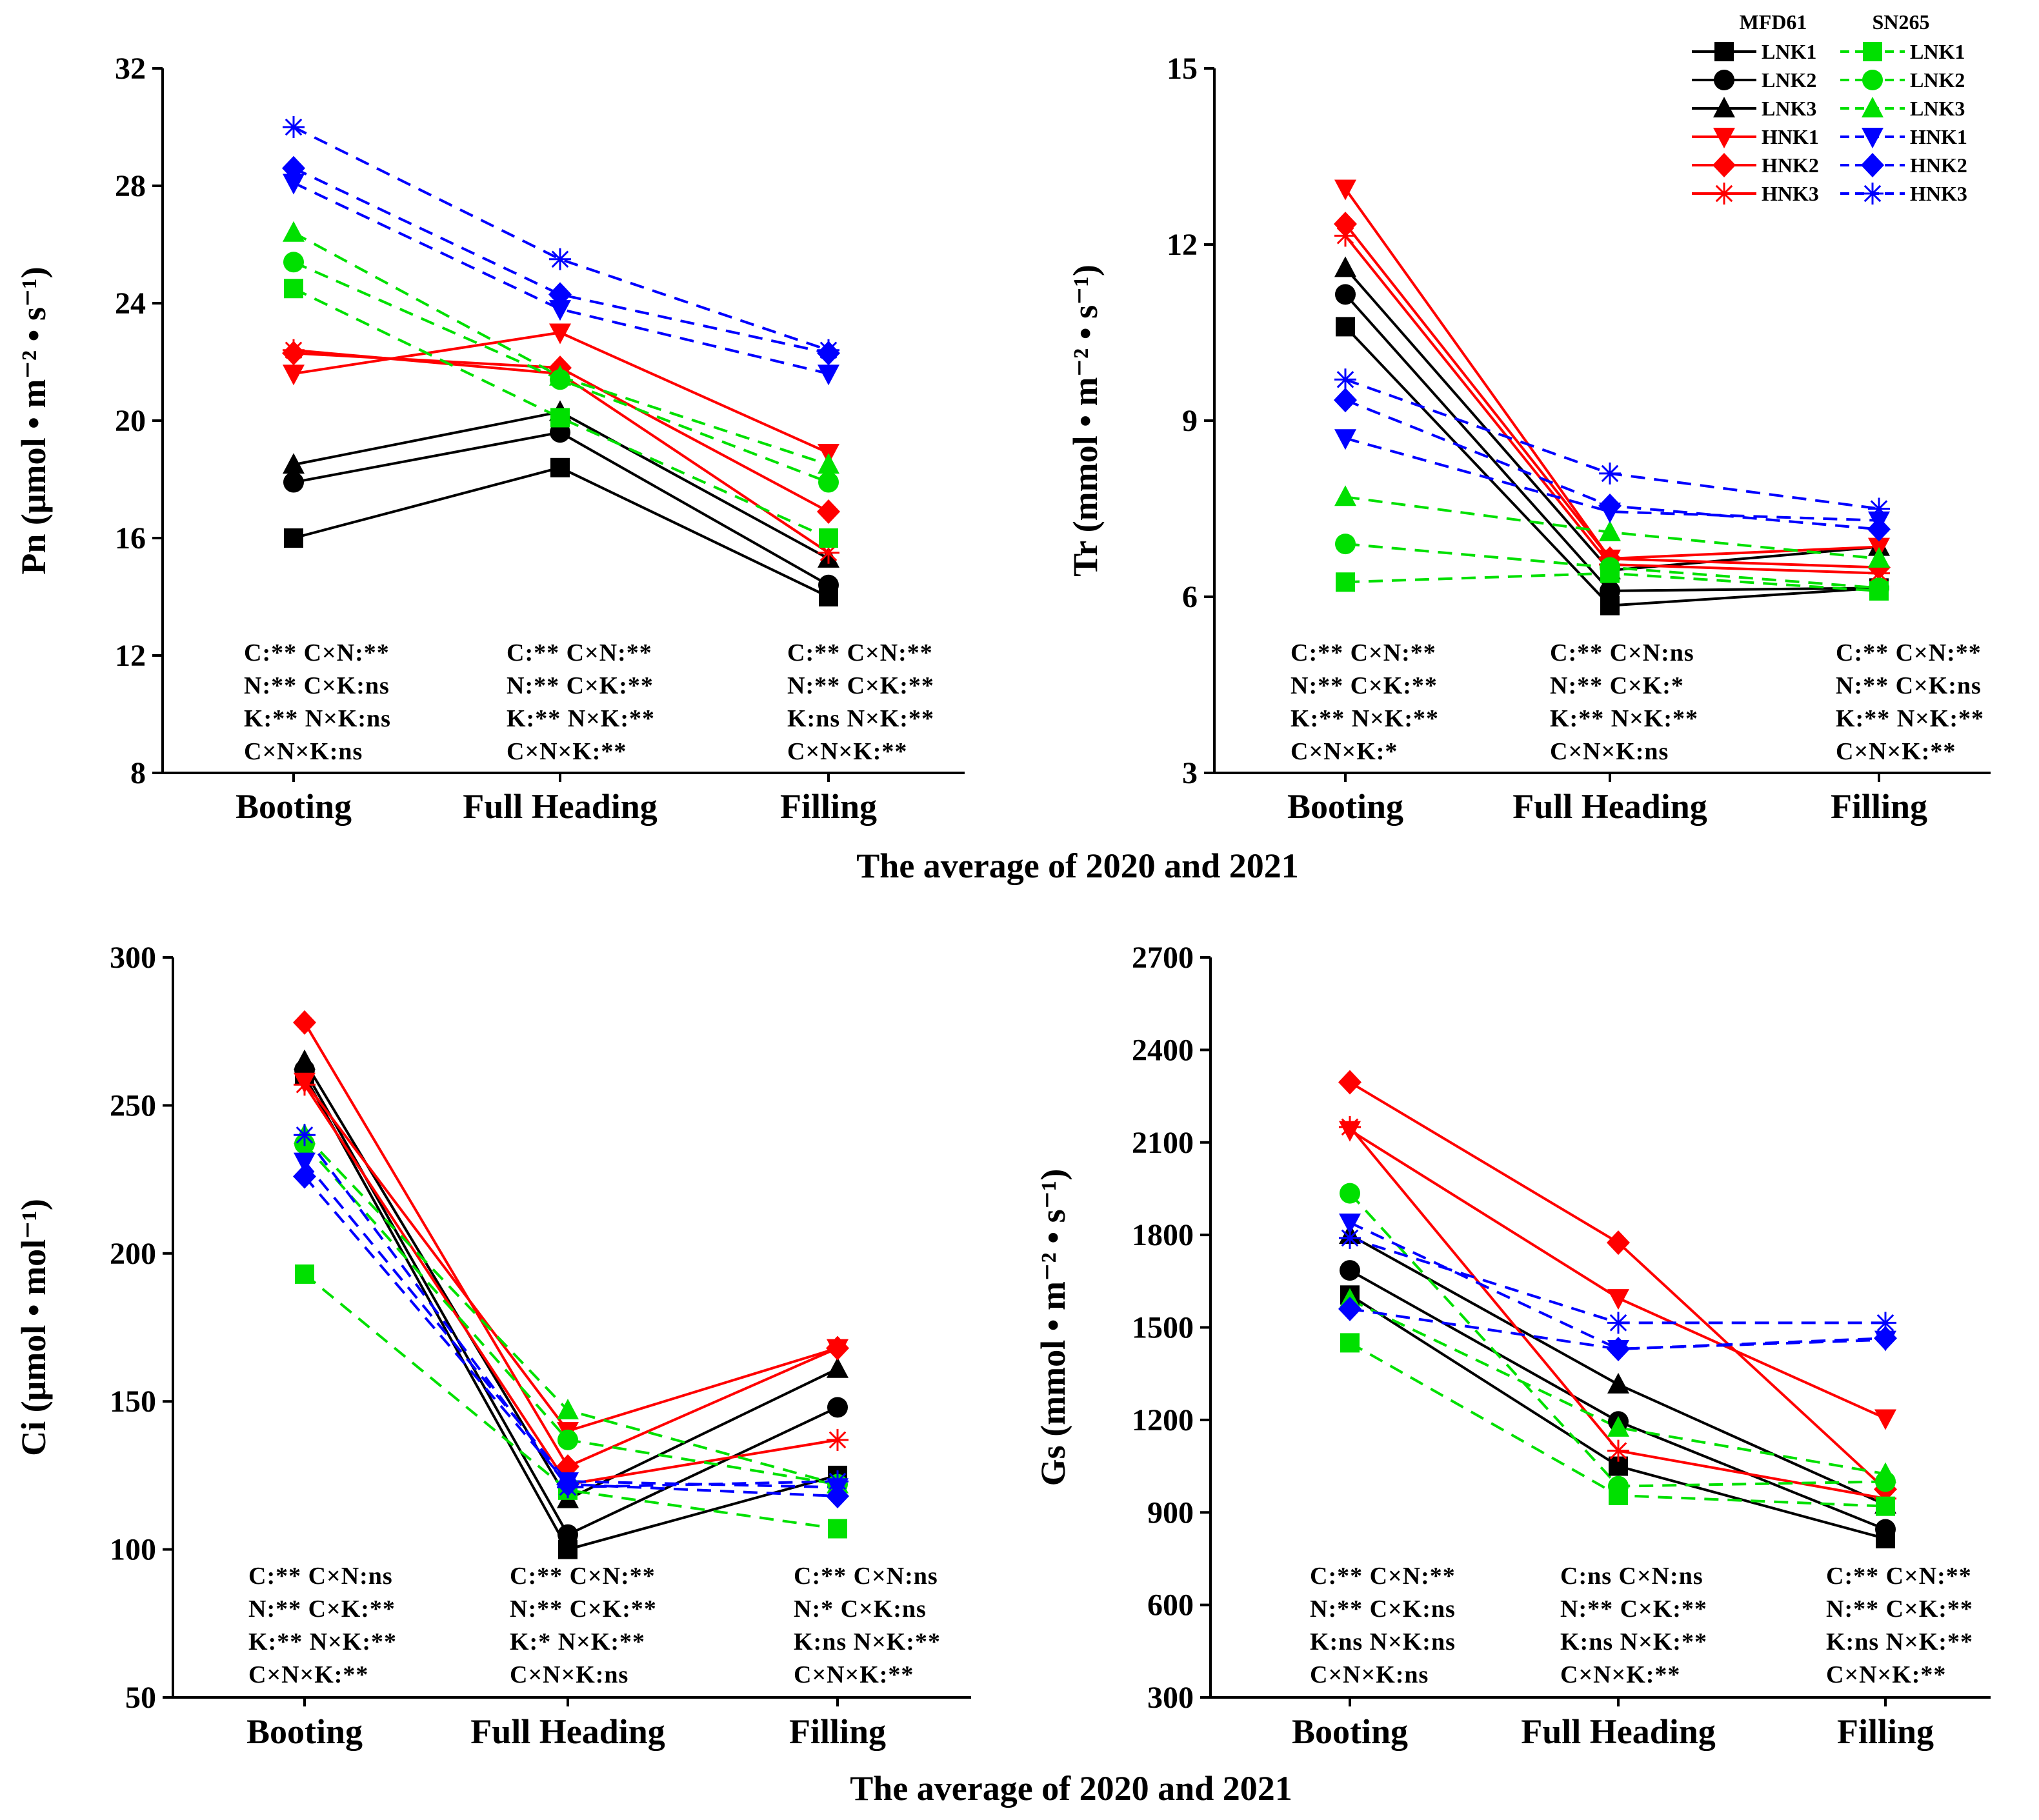 The height and width of the screenshot is (1820, 2039). What do you see at coordinates (133, 958) in the screenshot?
I see `y-tick-label: 300` at bounding box center [133, 958].